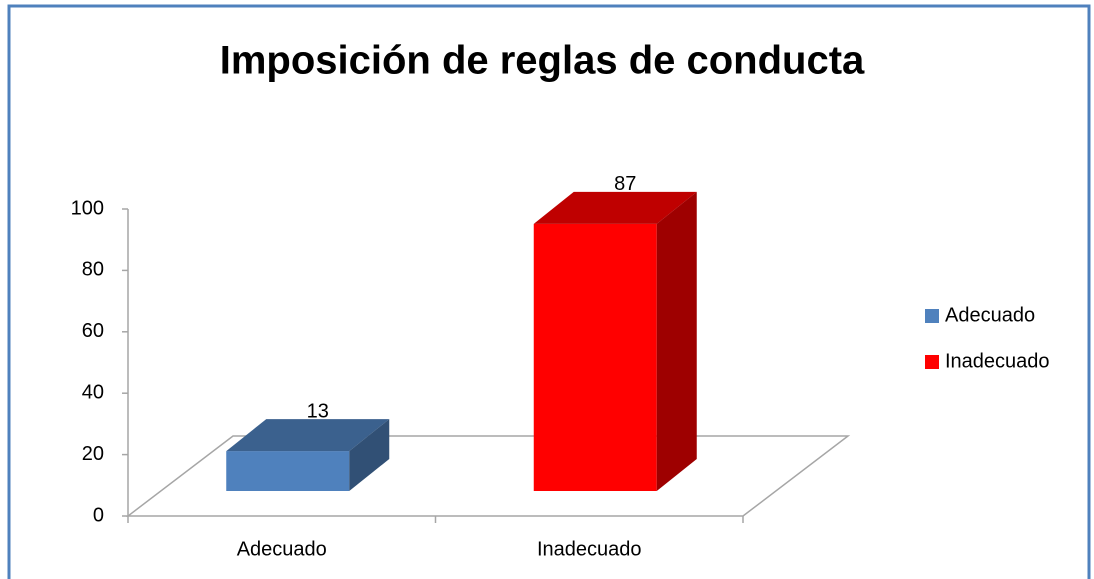 This screenshot has width=1094, height=579. I want to click on data-label: 13, so click(318, 411).